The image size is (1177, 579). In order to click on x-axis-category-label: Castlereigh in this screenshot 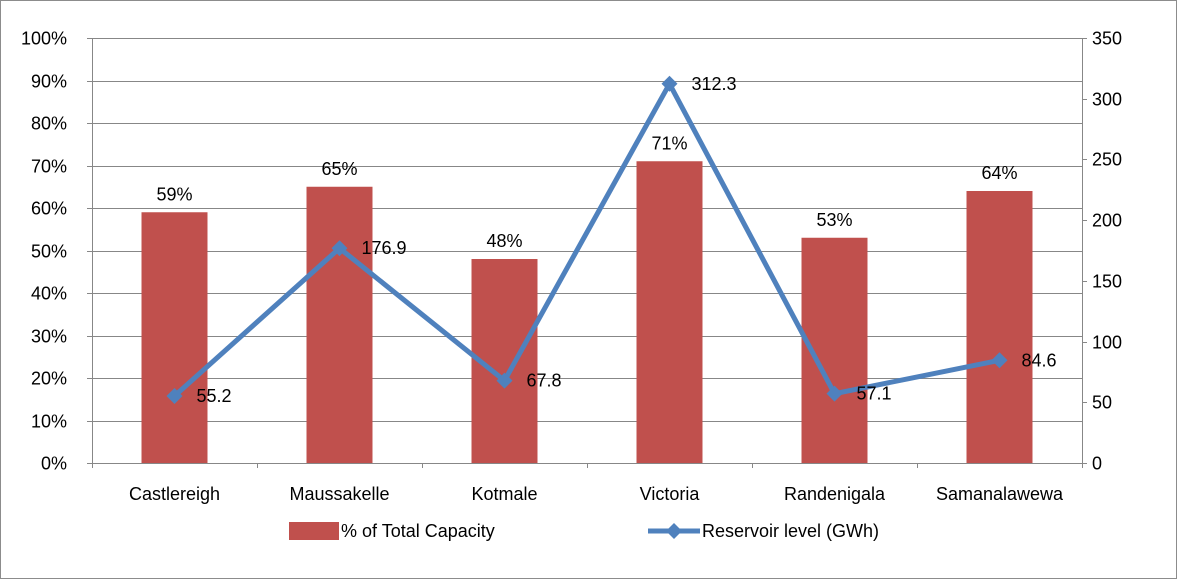, I will do `click(174, 494)`.